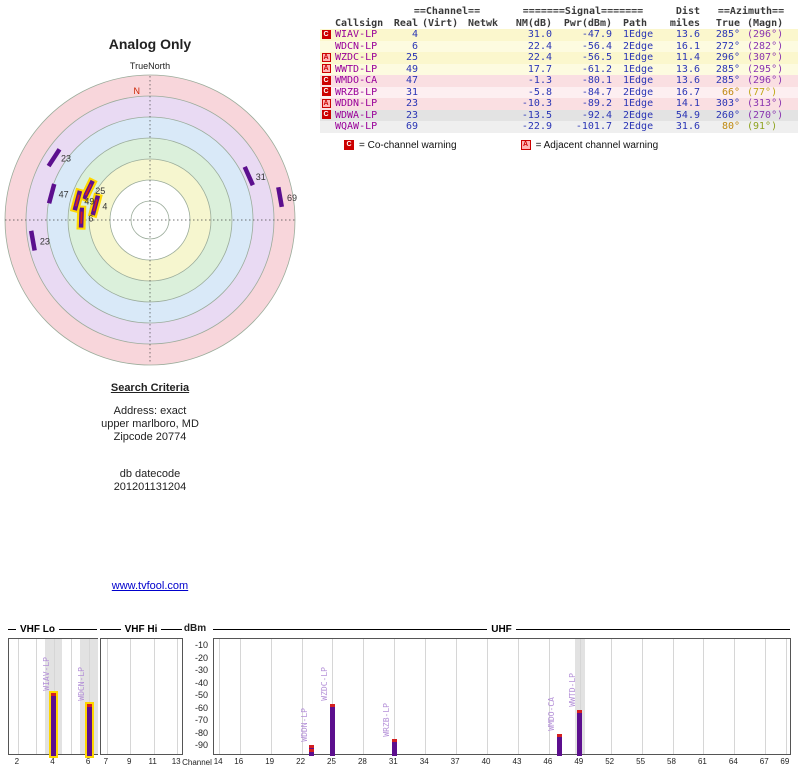 The image size is (800, 768). What do you see at coordinates (270, 761) in the screenshot?
I see `channel-tick-label: 19` at bounding box center [270, 761].